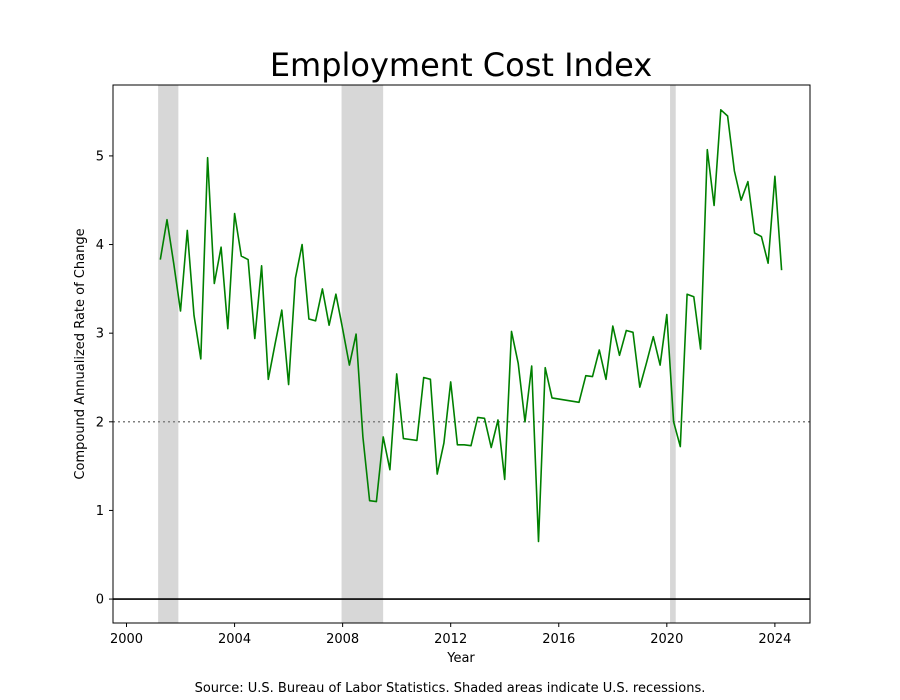  Describe the element at coordinates (80, 353) in the screenshot. I see `y-axis-label: Compound Annualized Rate of Change` at that location.